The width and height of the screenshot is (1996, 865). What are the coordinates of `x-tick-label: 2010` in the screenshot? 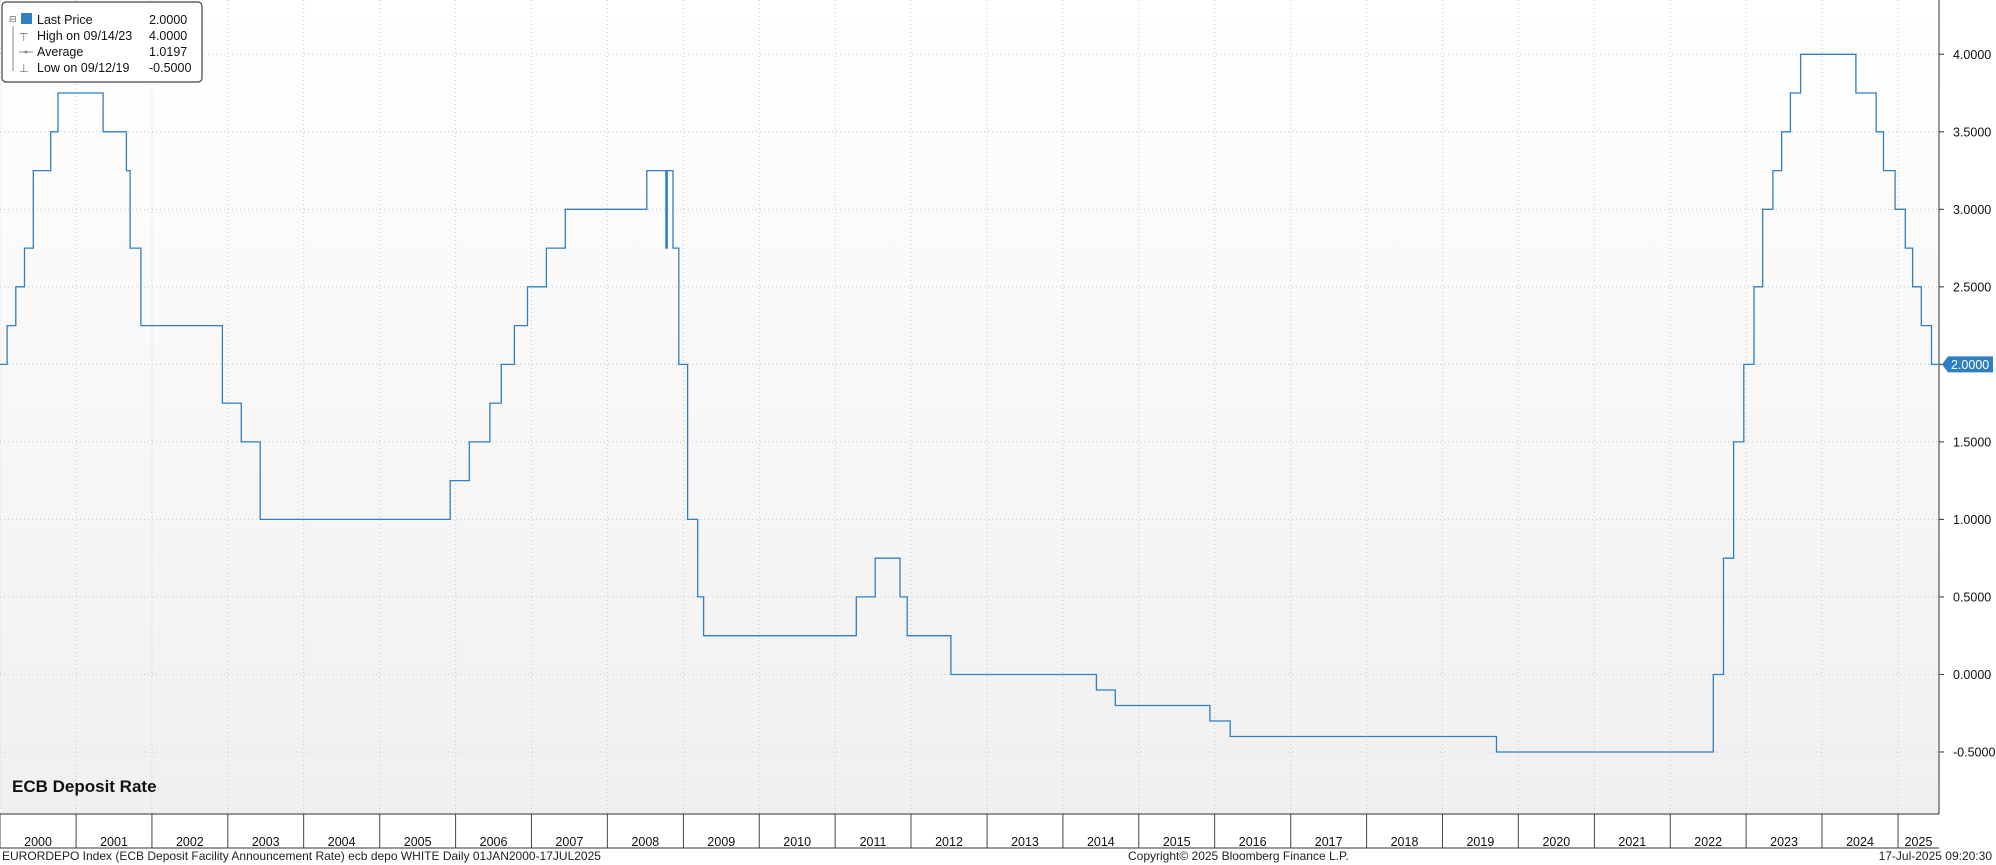 It's located at (797, 842).